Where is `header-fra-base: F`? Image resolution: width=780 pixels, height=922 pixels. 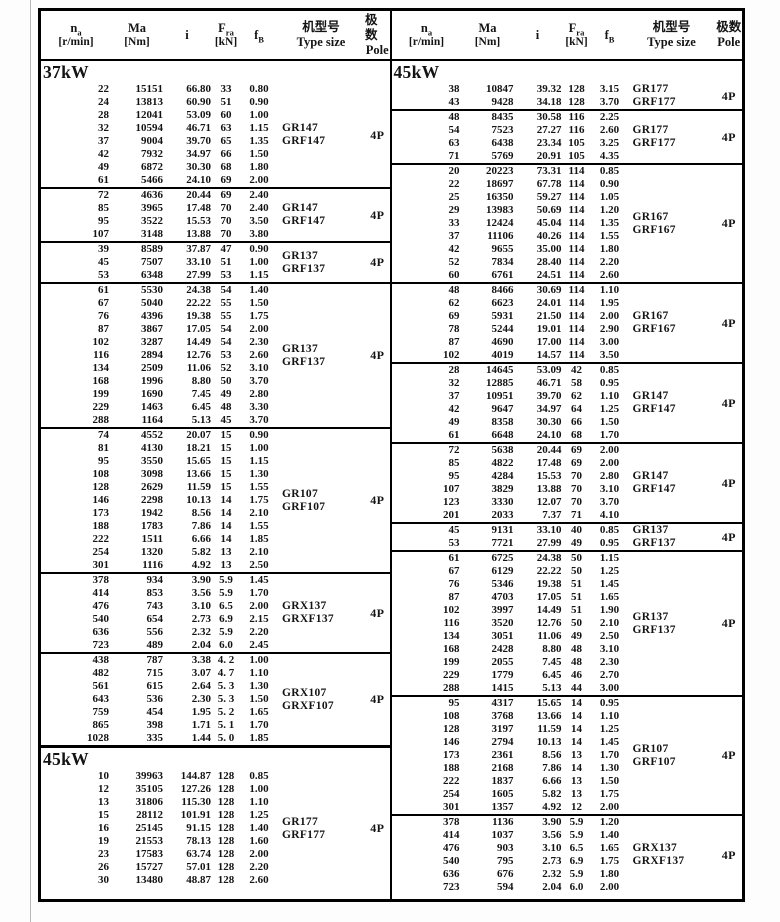
header-fra-base: F is located at coordinates (222, 27).